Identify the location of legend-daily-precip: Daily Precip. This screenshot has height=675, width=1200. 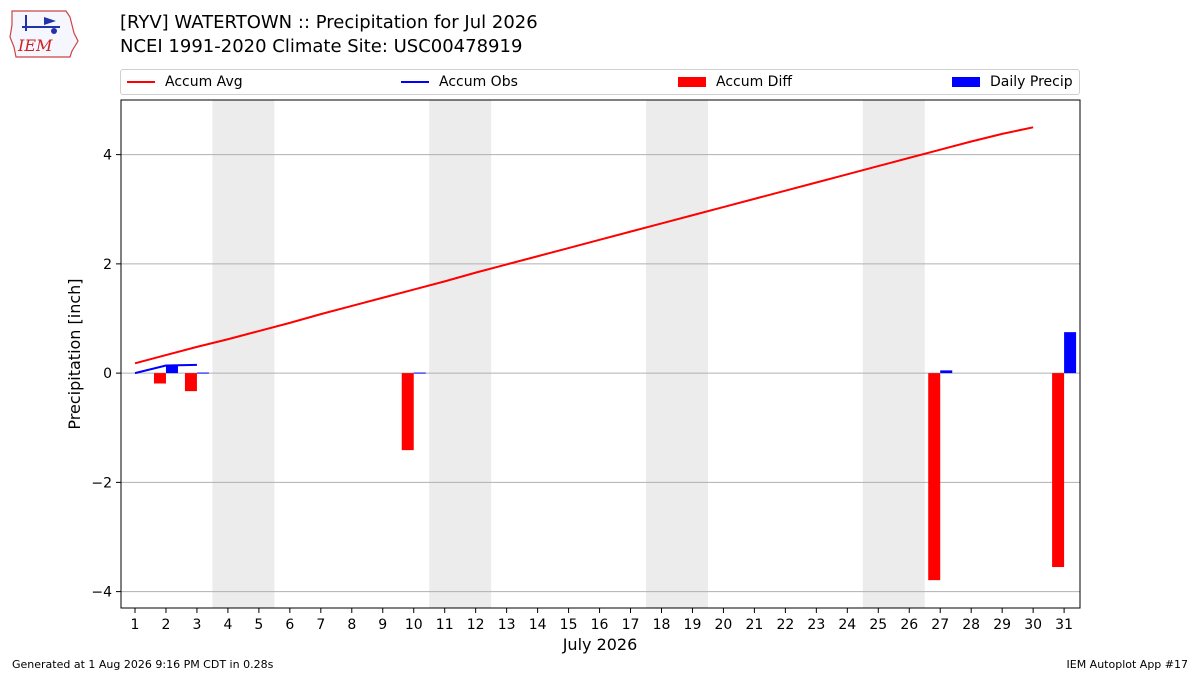
(1012, 82).